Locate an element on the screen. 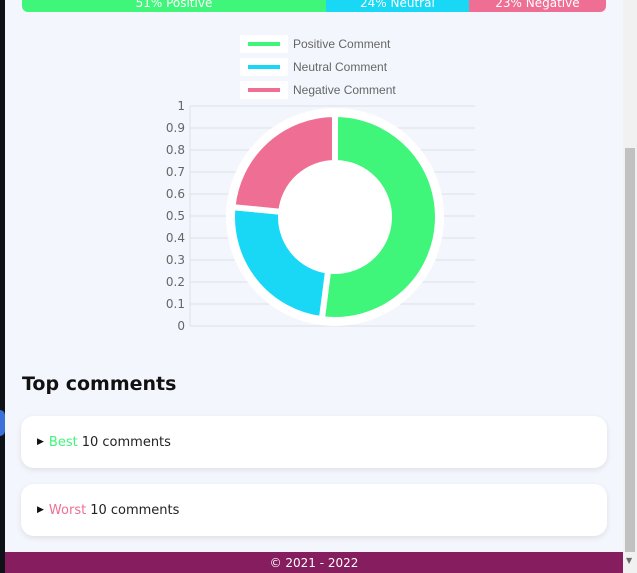 The height and width of the screenshot is (573, 637). top-comments-title: Top comments is located at coordinates (99, 384).